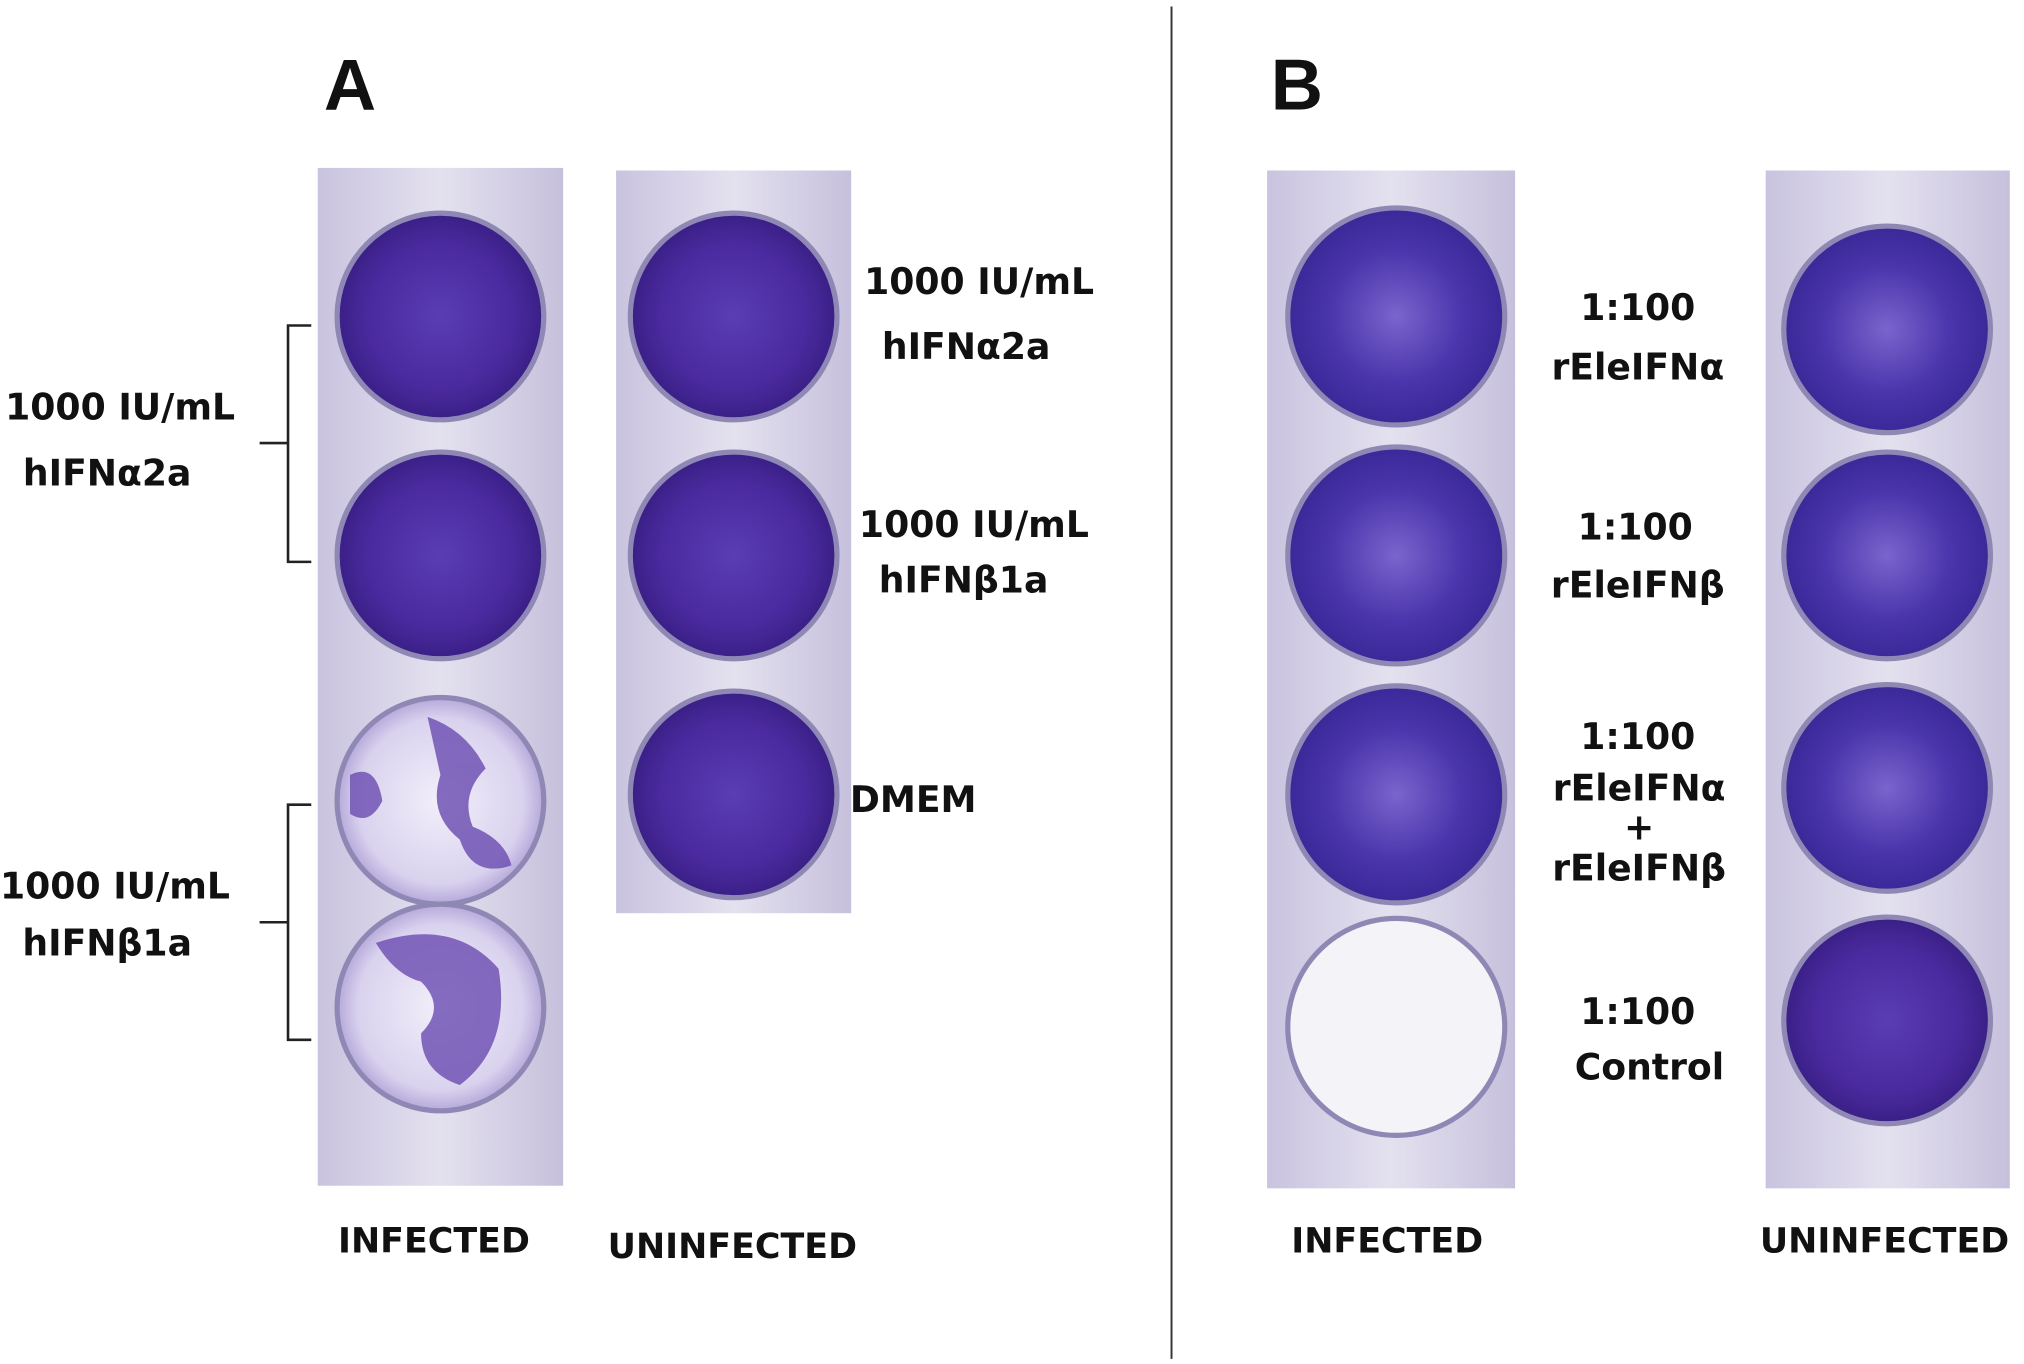 This screenshot has height=1364, width=2024. Describe the element at coordinates (350, 86) in the screenshot. I see `panel-label: A` at that location.